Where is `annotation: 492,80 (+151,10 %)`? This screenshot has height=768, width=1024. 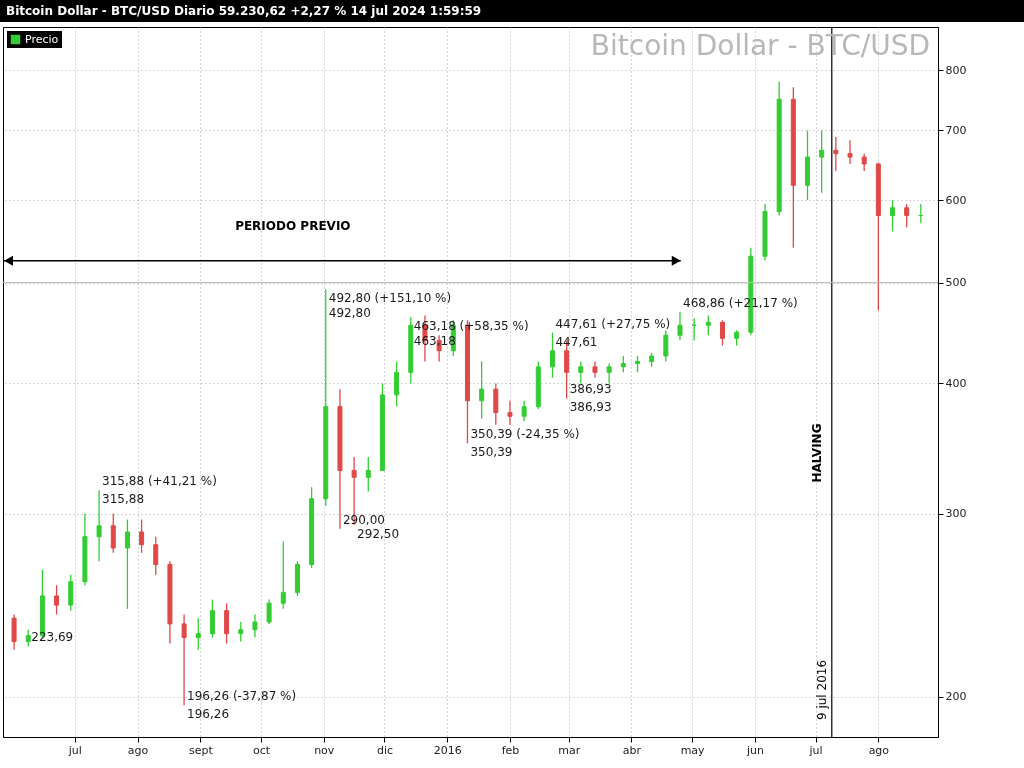
annotation: 492,80 (+151,10 %) is located at coordinates (390, 298).